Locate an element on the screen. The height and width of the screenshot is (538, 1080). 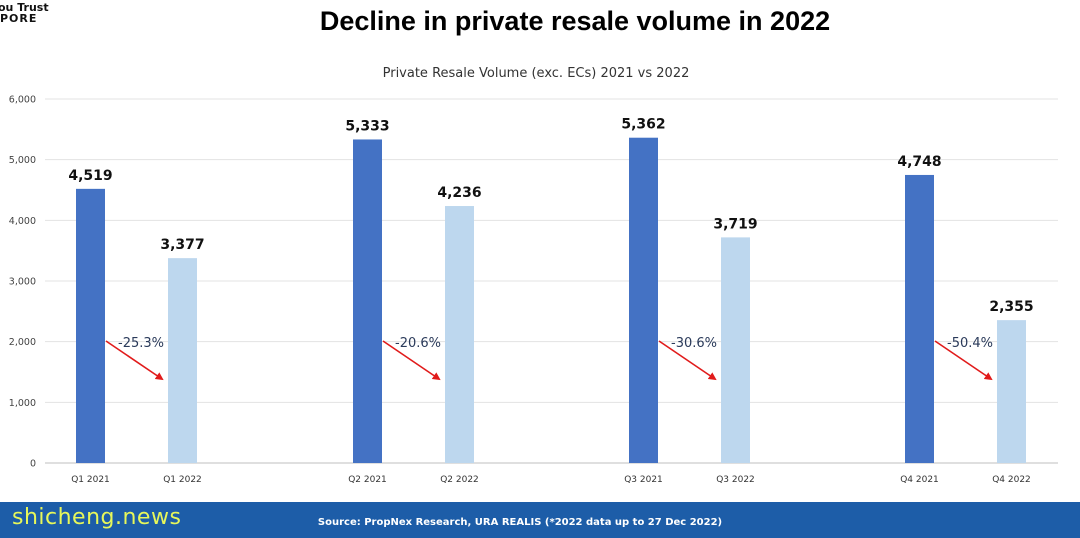
data-label: 5,333 is located at coordinates (367, 126).